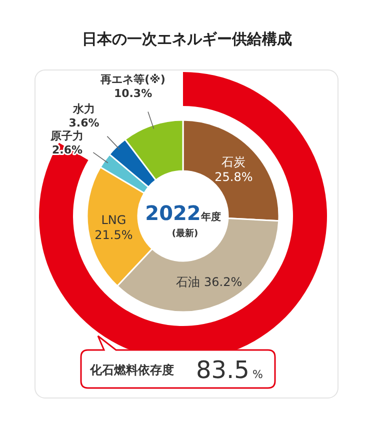 The height and width of the screenshot is (438, 375). Describe the element at coordinates (133, 79) in the screenshot. I see `slice-label: 再エネ等(※)` at that location.